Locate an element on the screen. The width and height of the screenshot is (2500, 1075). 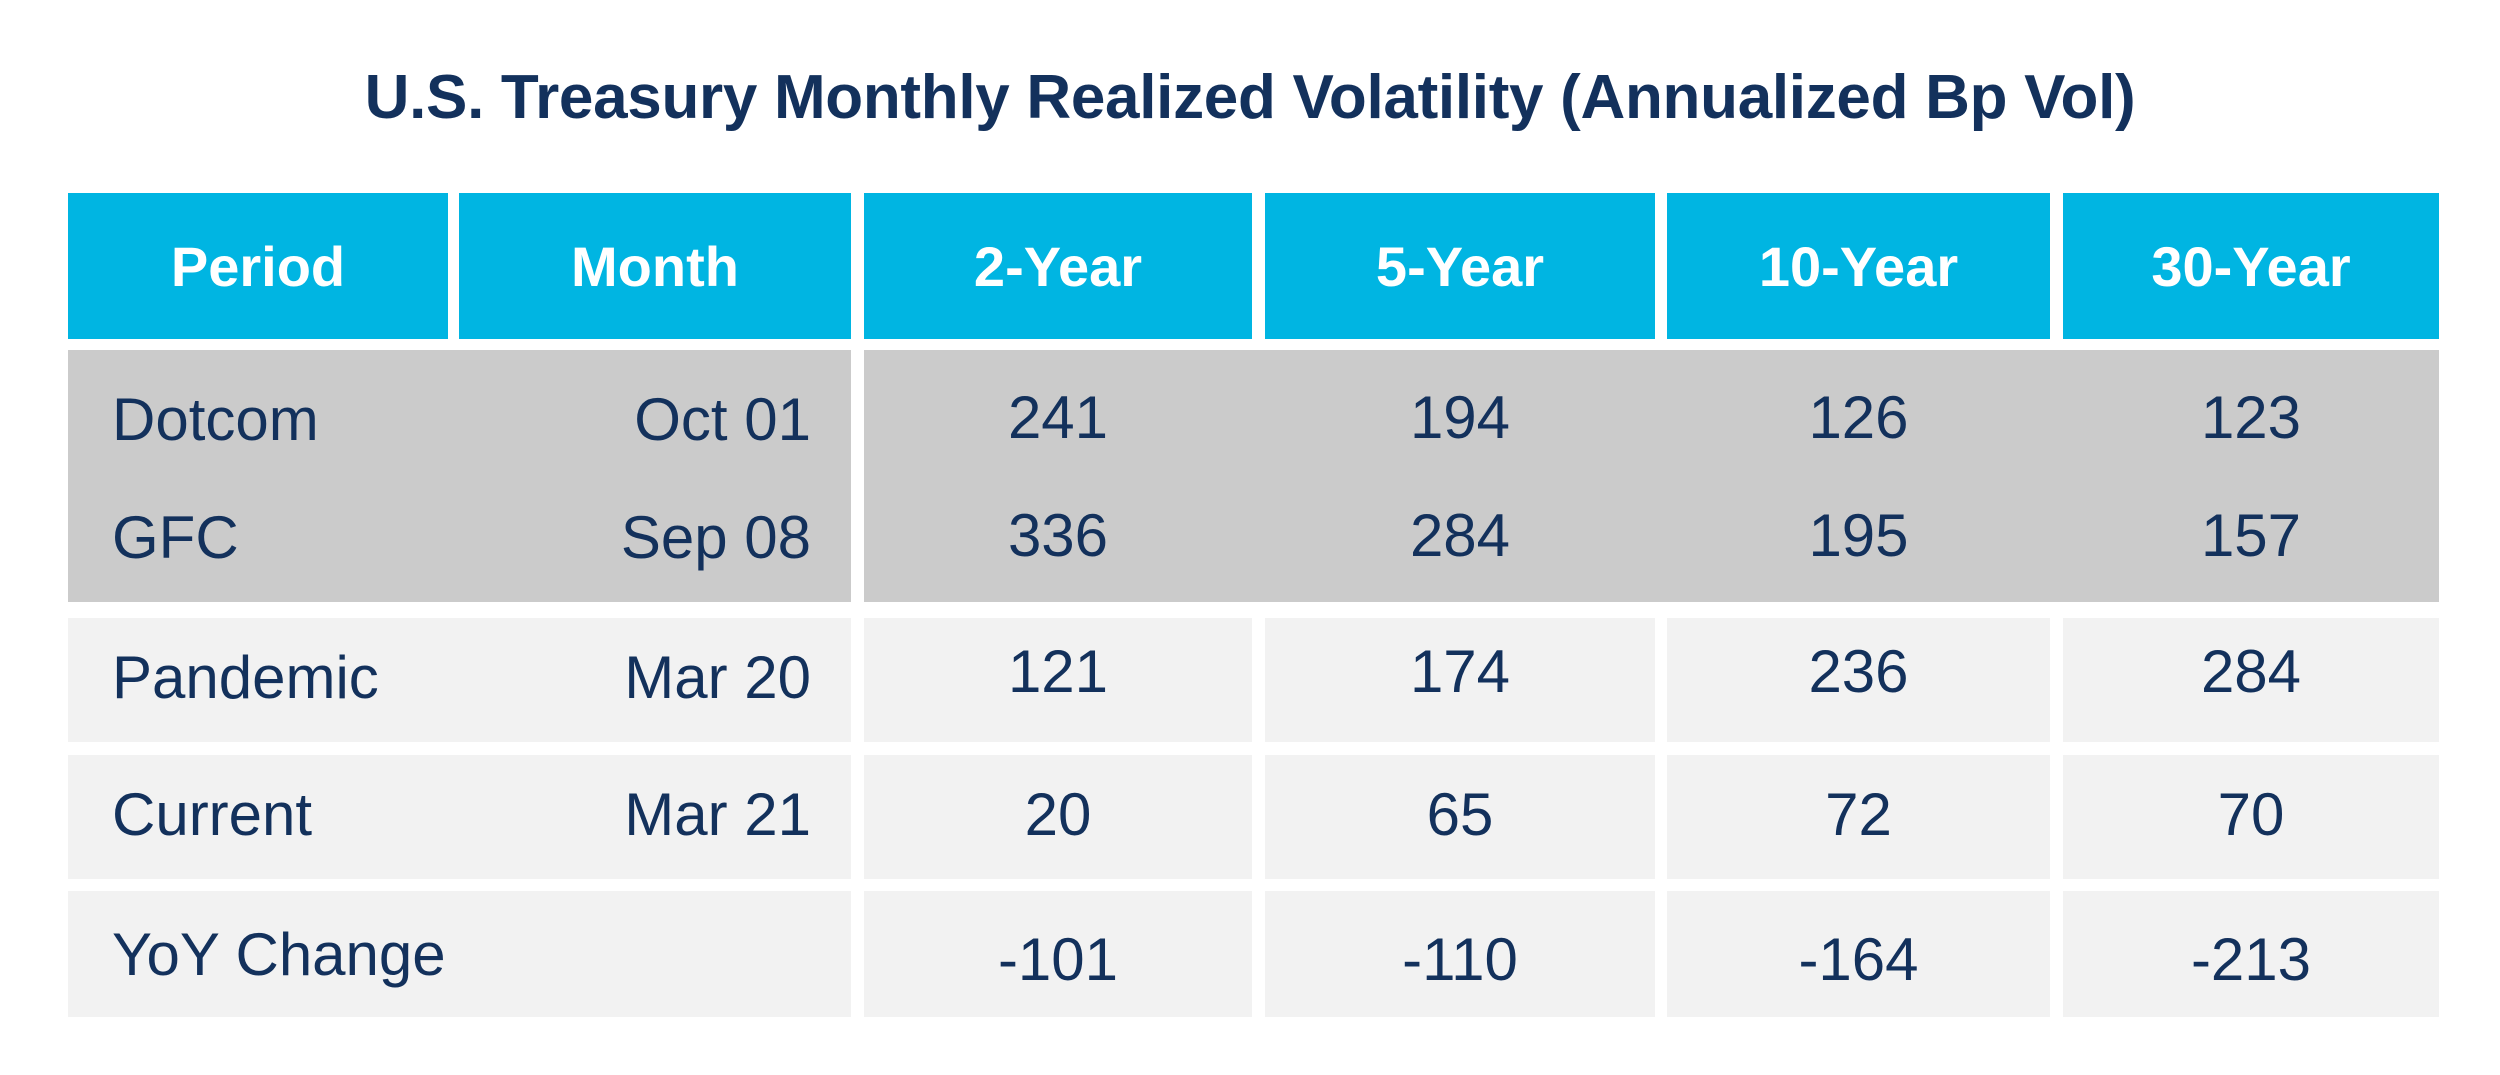
row-period-label: YoY Change is located at coordinates (279, 954).